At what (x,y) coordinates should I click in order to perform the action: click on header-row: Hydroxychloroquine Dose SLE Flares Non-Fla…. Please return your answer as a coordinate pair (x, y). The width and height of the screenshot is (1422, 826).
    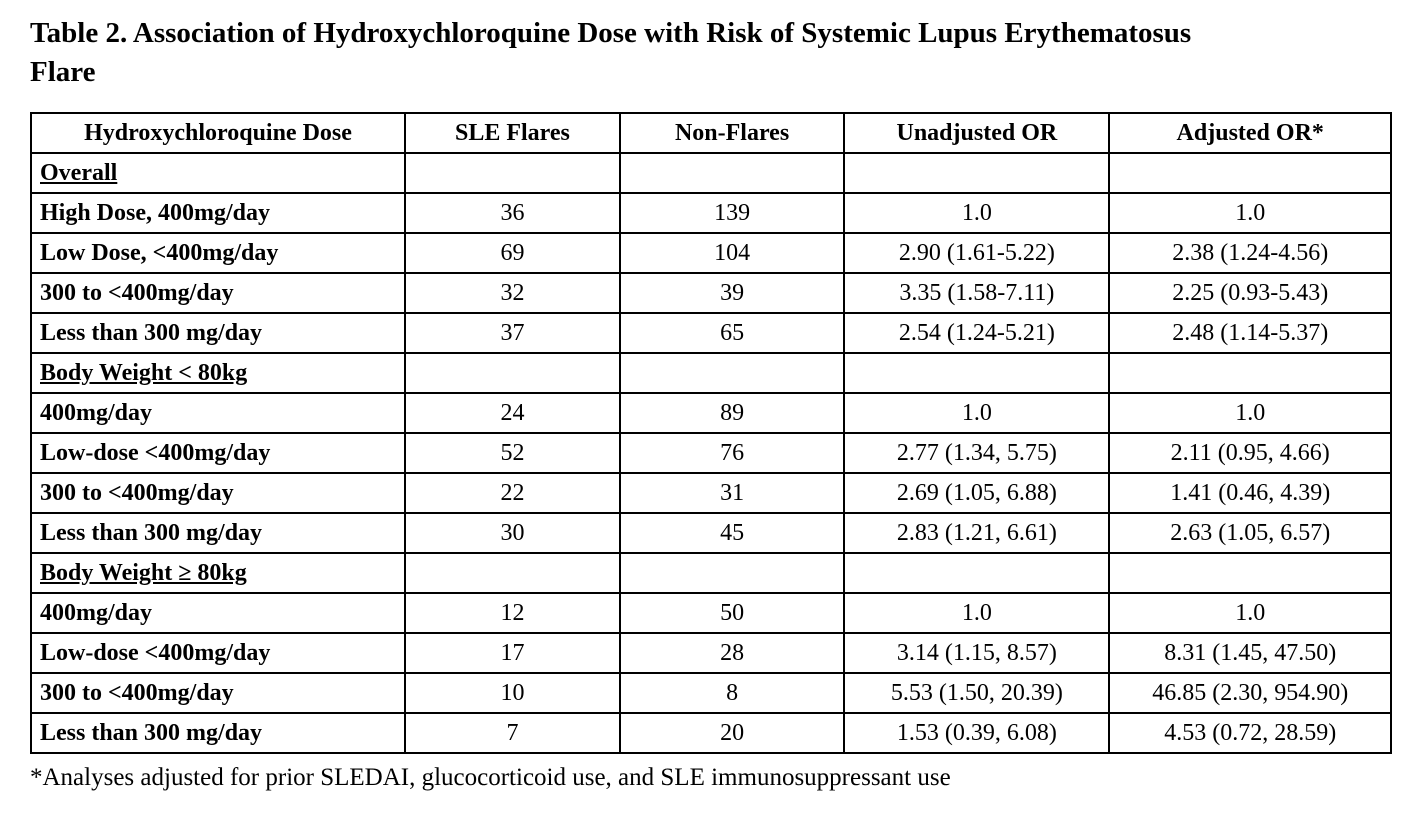
    Looking at the image, I should click on (711, 133).